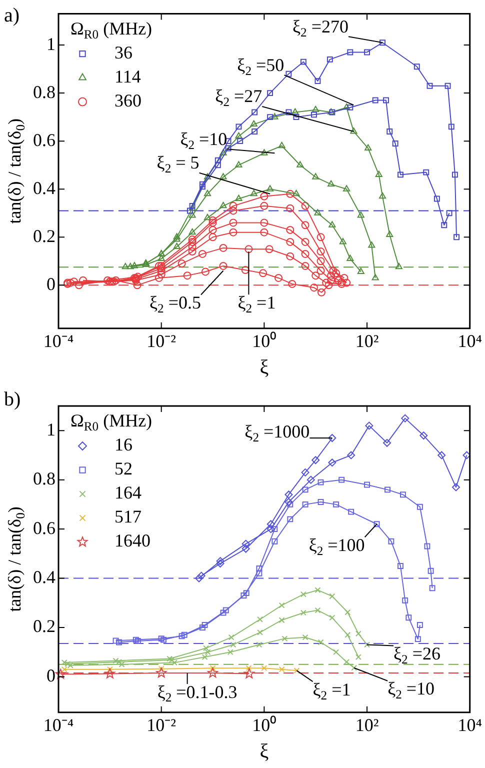 Image resolution: width=485 pixels, height=768 pixels. I want to click on legend-label: 114, so click(127, 76).